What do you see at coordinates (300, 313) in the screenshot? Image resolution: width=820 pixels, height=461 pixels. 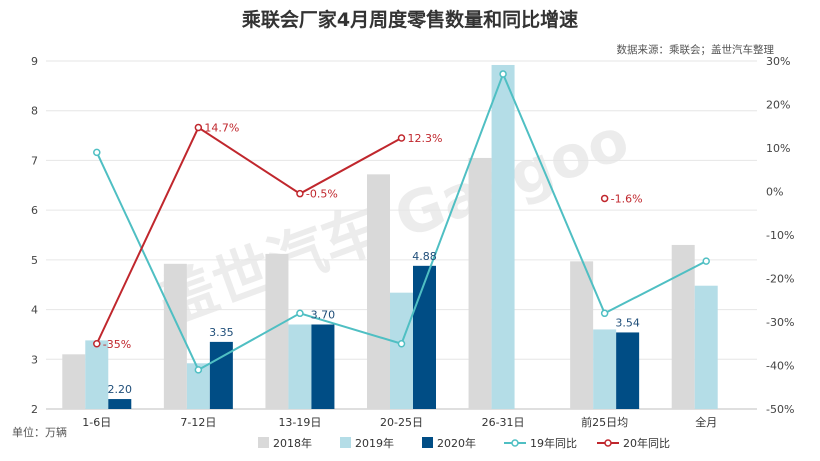 I see `point-19年同比-13-19日` at bounding box center [300, 313].